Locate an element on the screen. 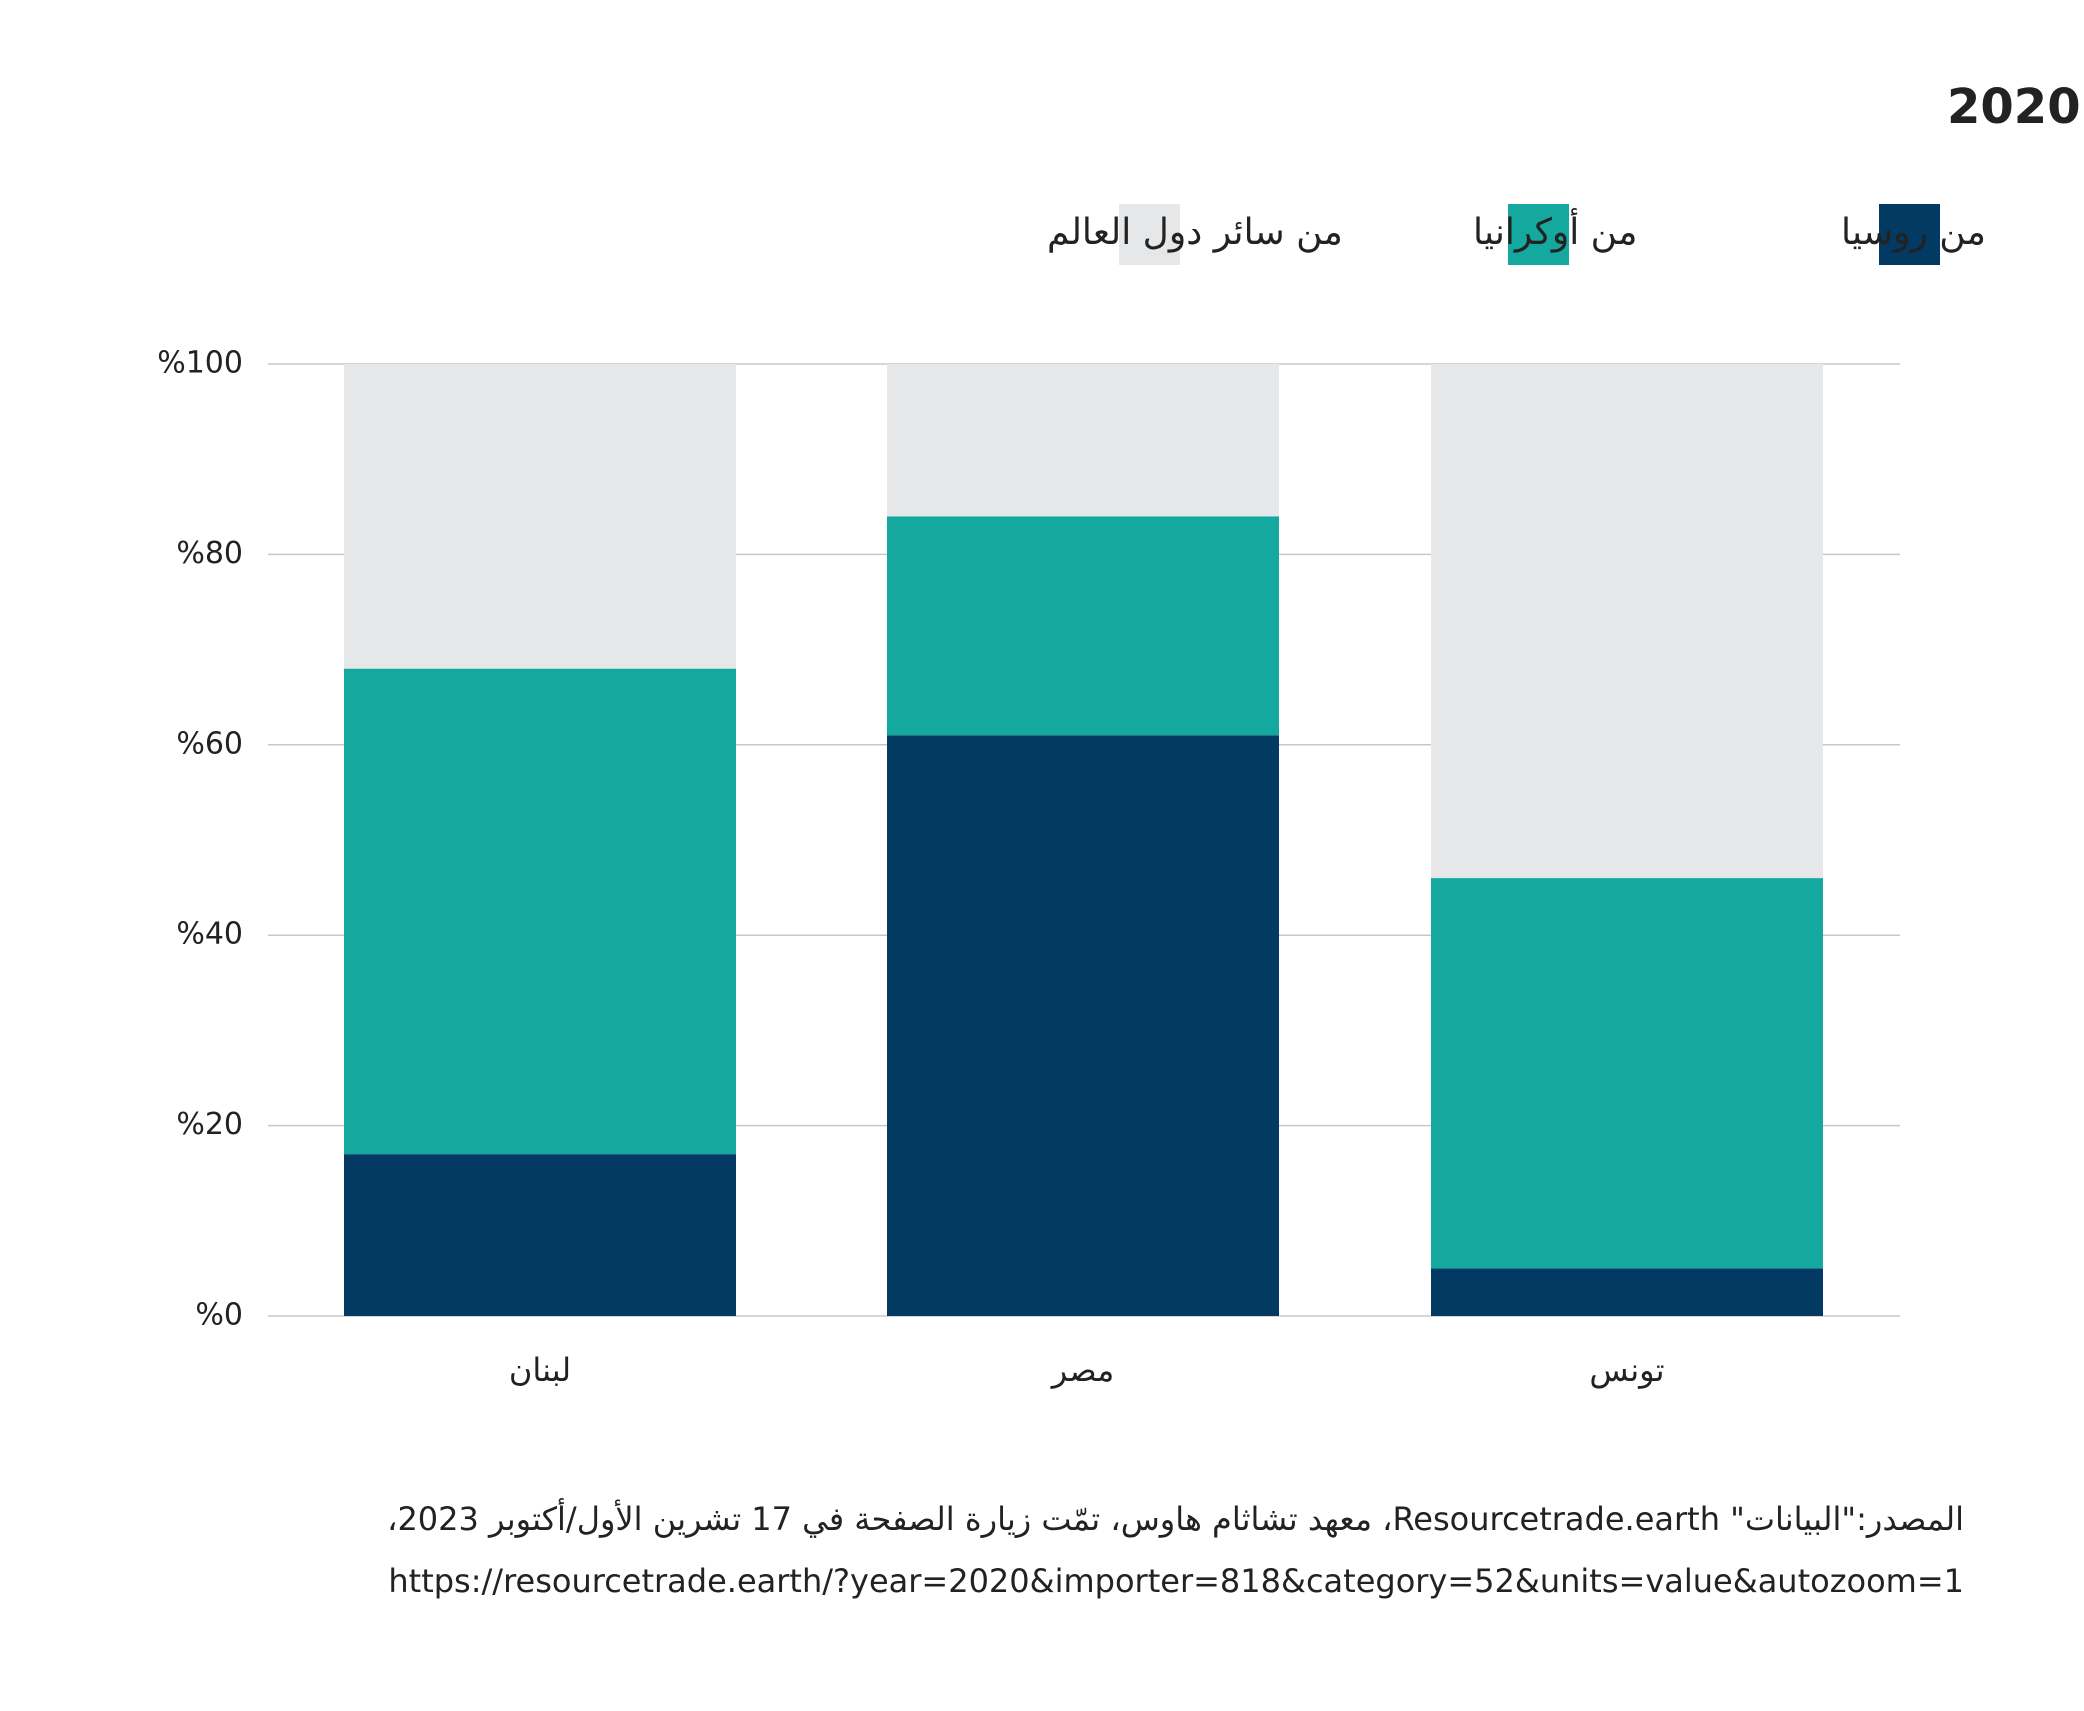 Image resolution: width=2084 pixels, height=1711 pixels. x-tick-label: تونس is located at coordinates (1626, 1370).